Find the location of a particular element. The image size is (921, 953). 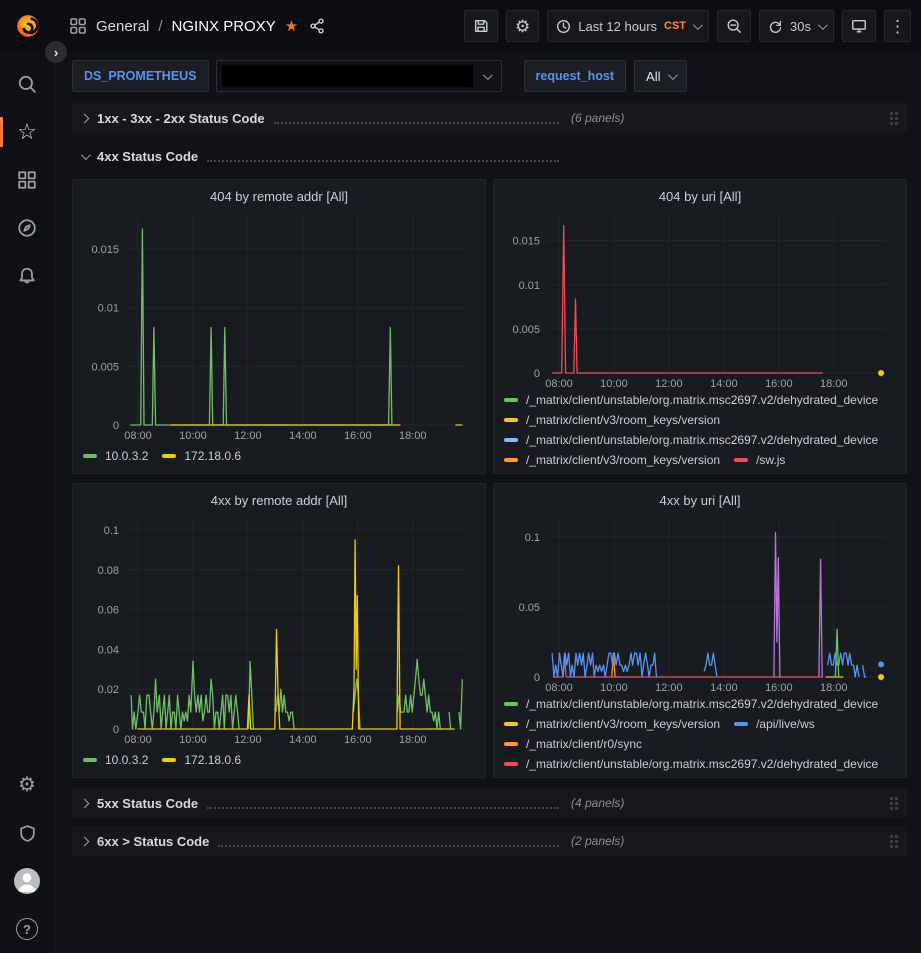

variables-bar: DS_PROMETHEUS request_host All is located at coordinates (489, 76).